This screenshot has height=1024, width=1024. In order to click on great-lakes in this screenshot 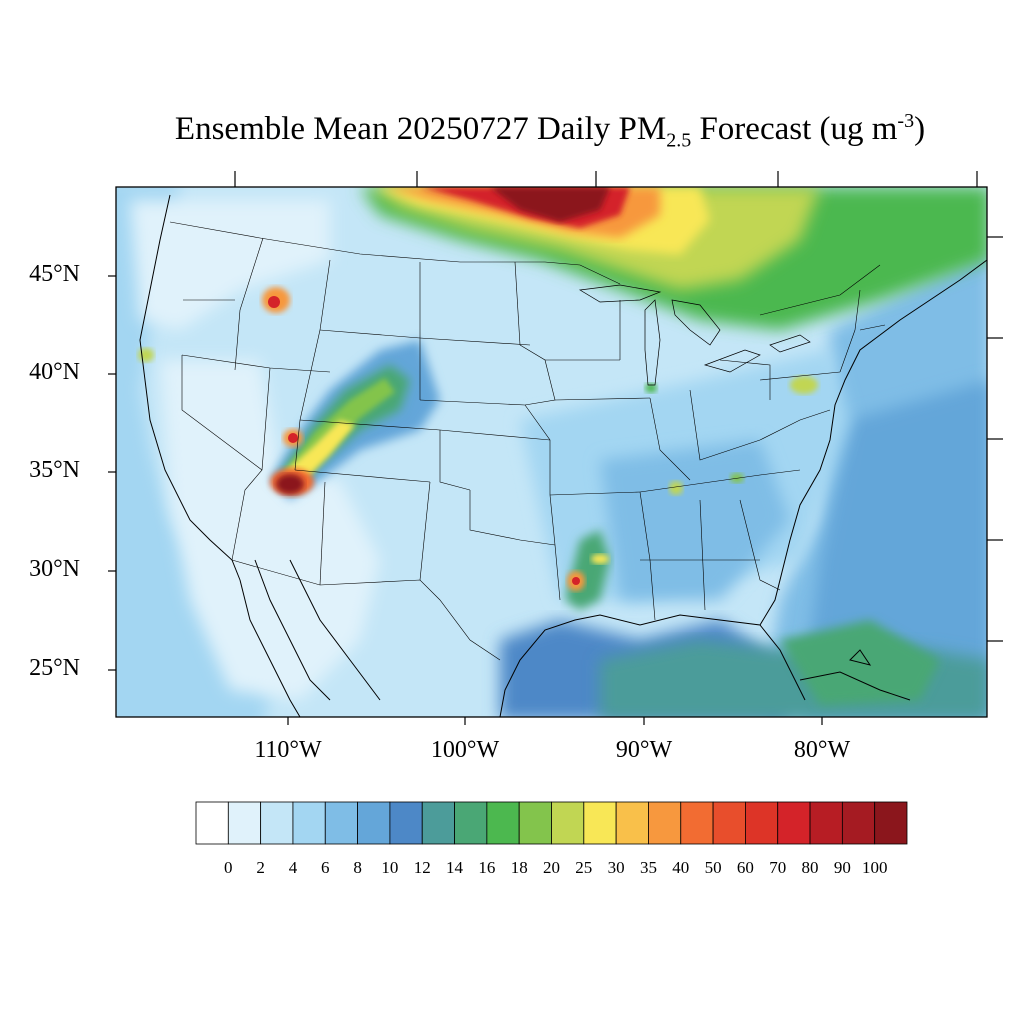, I will do `click(694, 335)`.